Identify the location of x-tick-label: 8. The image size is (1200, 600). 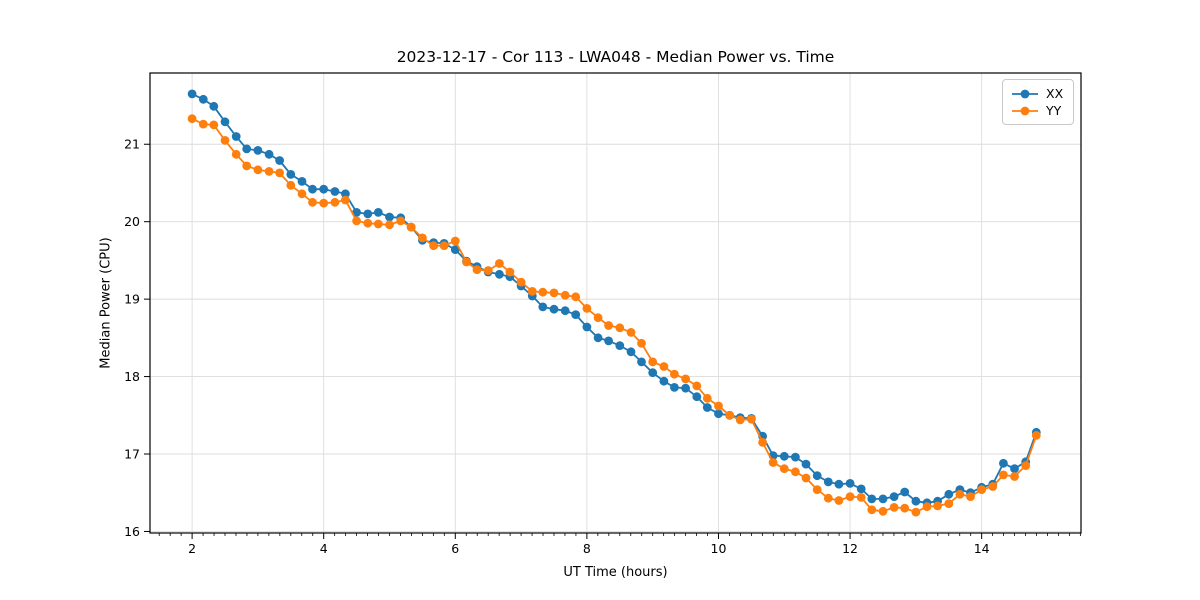
(587, 548).